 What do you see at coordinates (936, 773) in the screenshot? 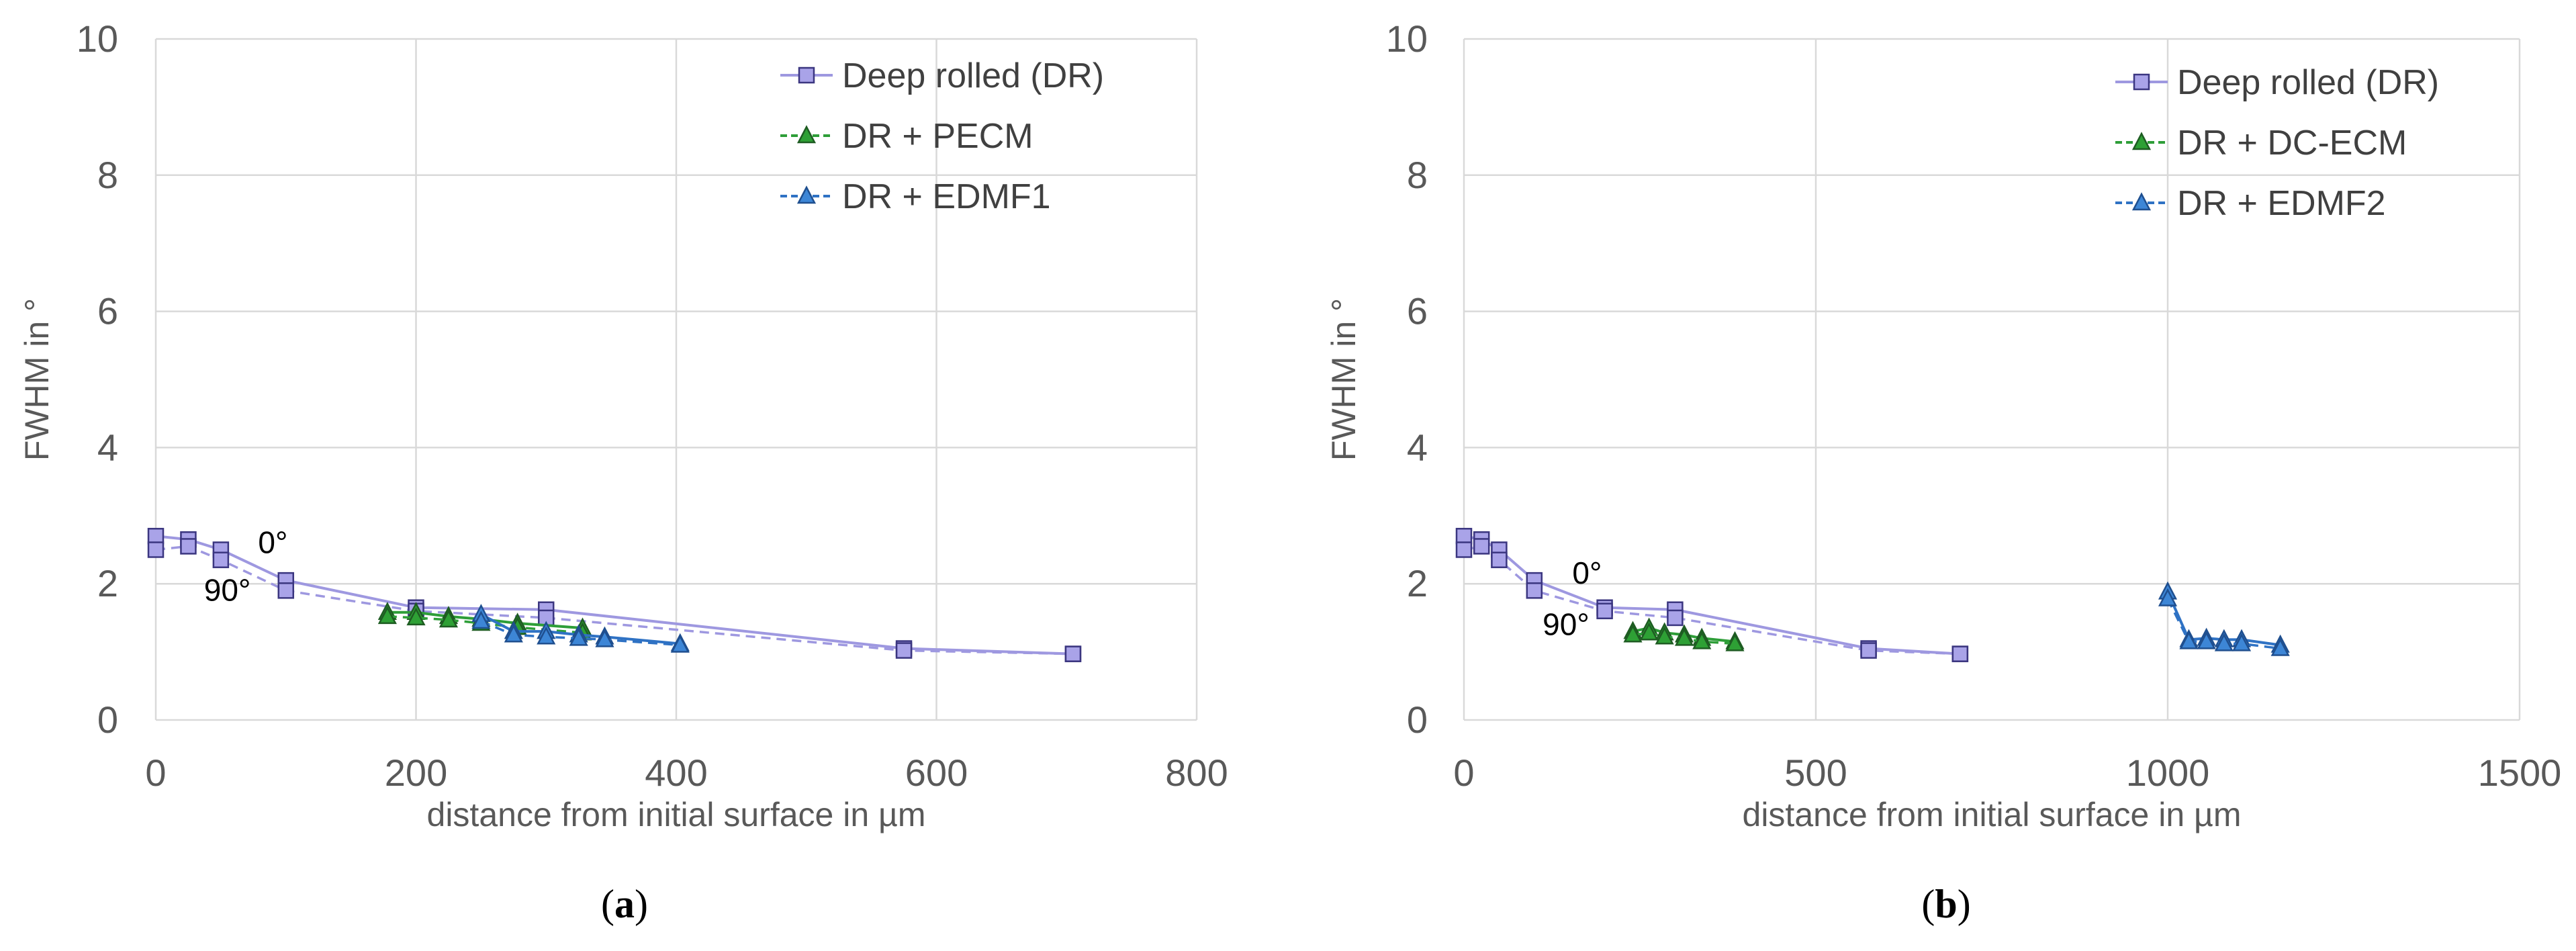
I see `x-tick-label: 600` at bounding box center [936, 773].